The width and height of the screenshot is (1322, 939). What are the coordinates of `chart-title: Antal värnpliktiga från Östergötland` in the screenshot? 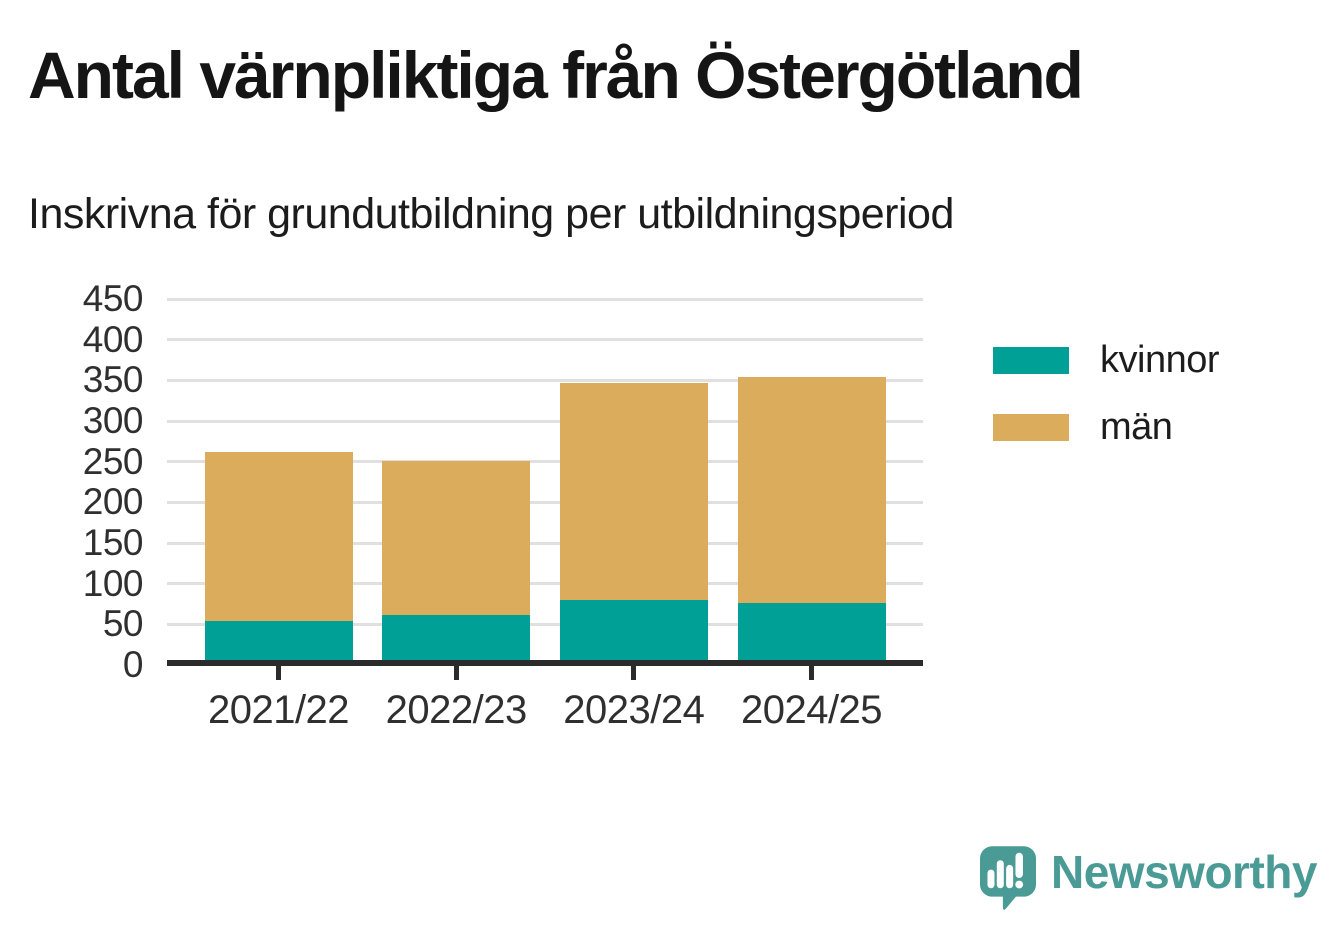 It's located at (556, 75).